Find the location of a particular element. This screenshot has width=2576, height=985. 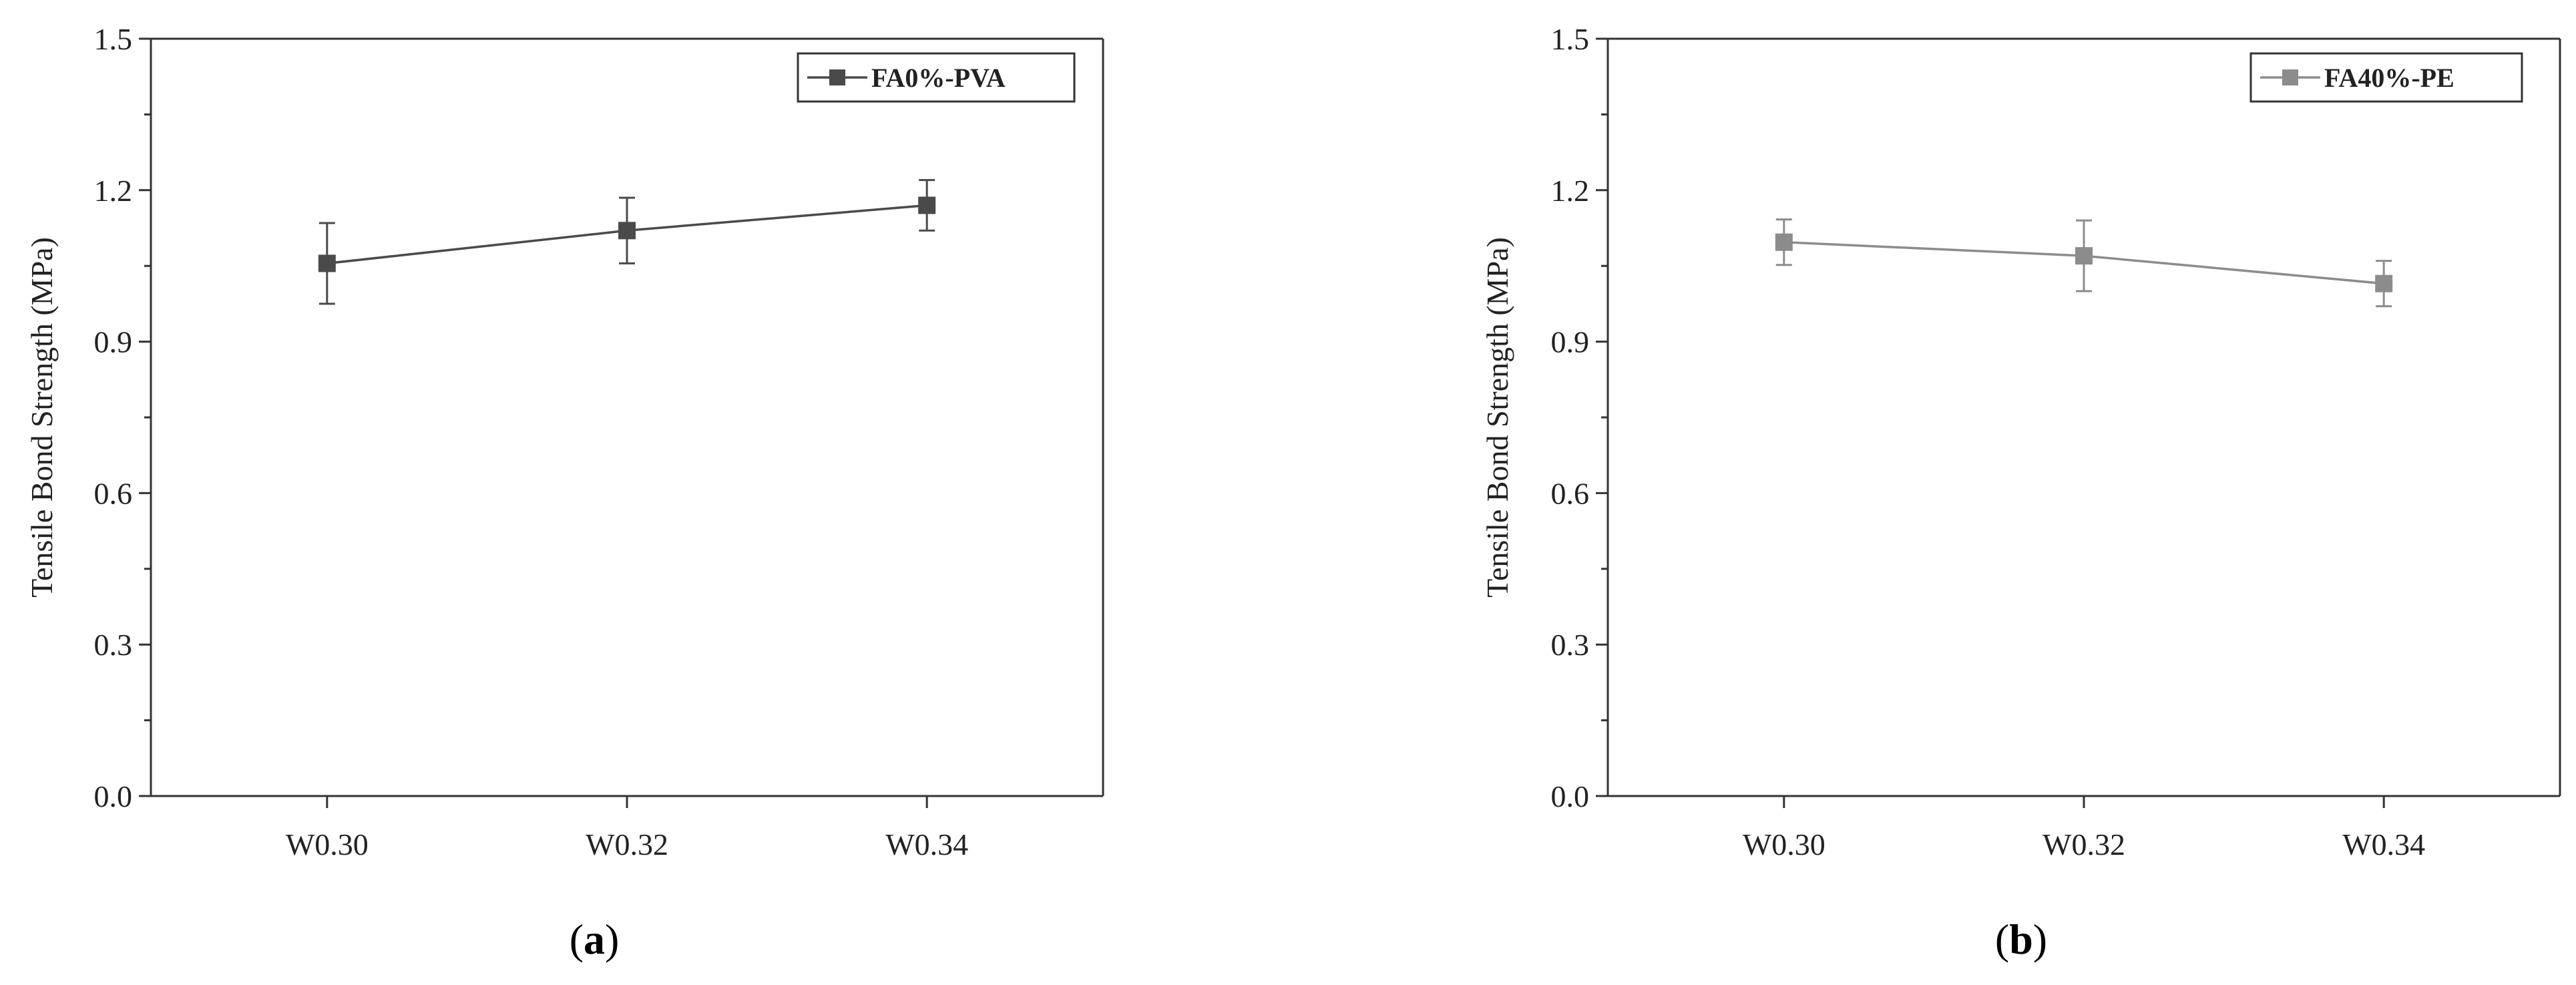

legend-label: FA0%-PVA is located at coordinates (938, 78).